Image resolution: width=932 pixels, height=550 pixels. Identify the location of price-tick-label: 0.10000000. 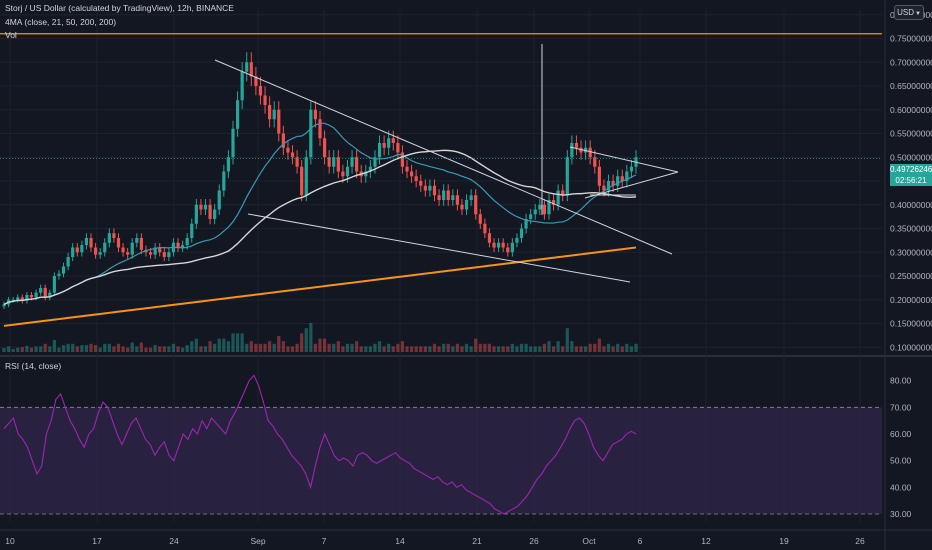
(911, 347).